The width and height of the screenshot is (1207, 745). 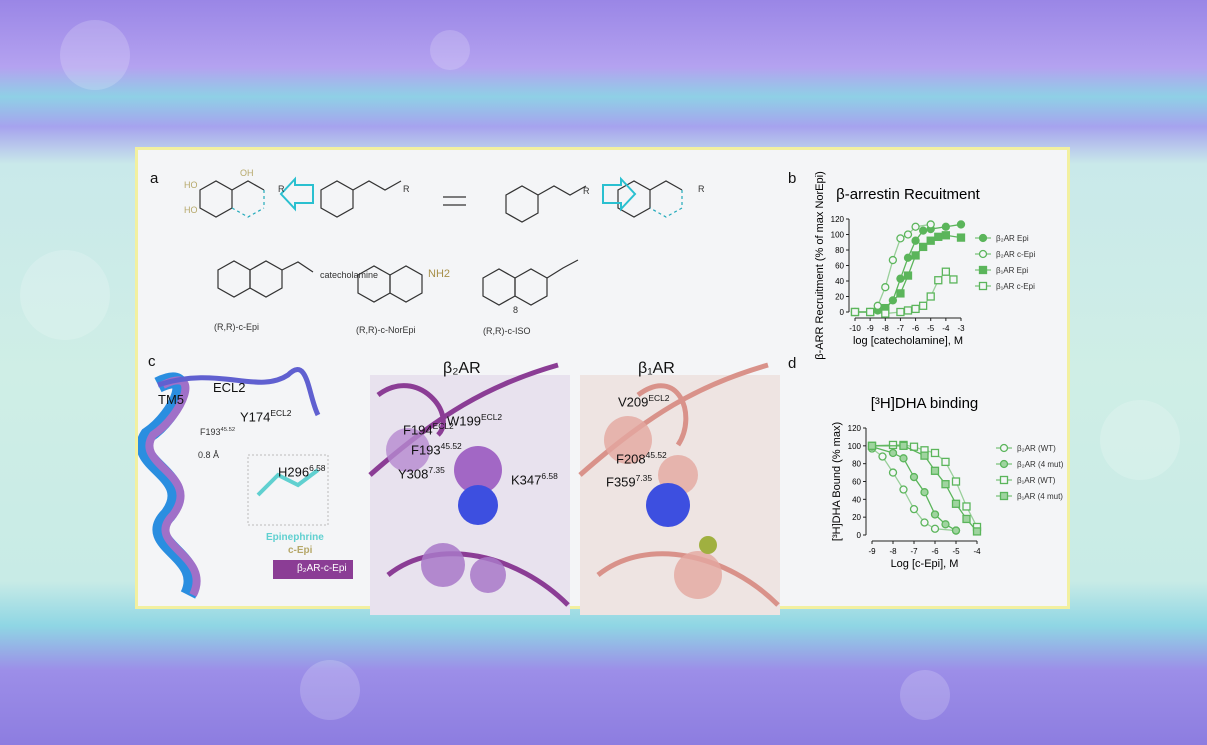 What do you see at coordinates (925, 564) in the screenshot?
I see `x-axis-label: Log [c-Epi], M` at bounding box center [925, 564].